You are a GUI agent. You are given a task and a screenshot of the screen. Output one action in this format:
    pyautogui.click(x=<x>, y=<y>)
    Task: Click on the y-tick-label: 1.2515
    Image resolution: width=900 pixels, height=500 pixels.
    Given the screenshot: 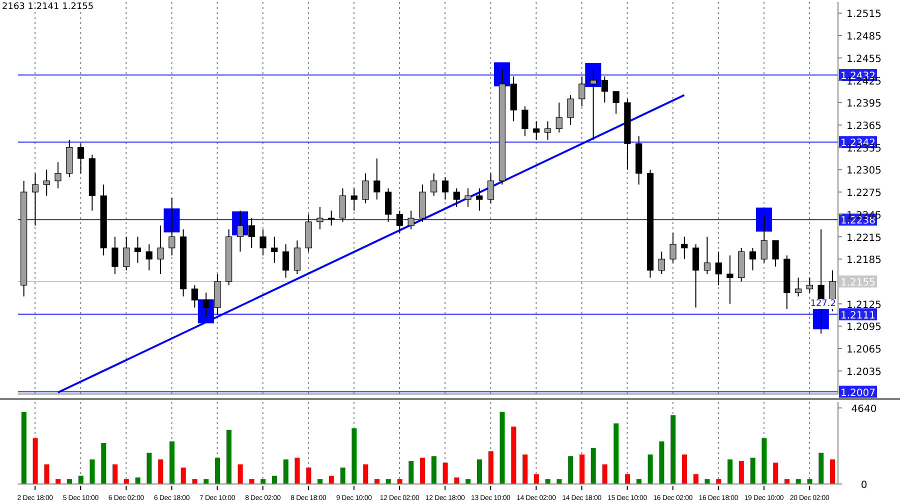 What is the action you would take?
    pyautogui.click(x=864, y=14)
    